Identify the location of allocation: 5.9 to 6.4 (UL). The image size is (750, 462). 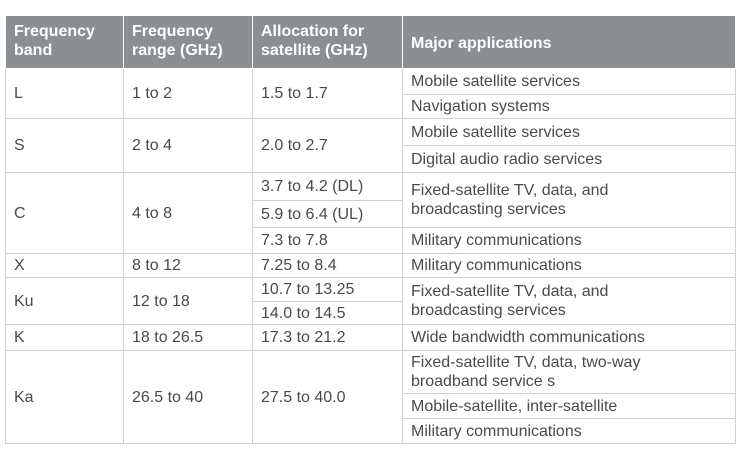
(327, 214).